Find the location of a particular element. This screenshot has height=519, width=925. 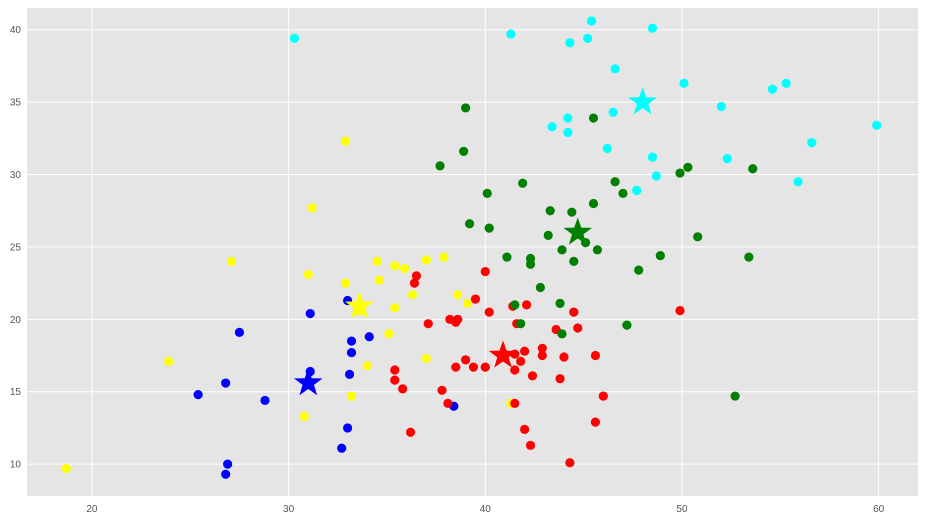

x-tick-label: 40 is located at coordinates (486, 509).